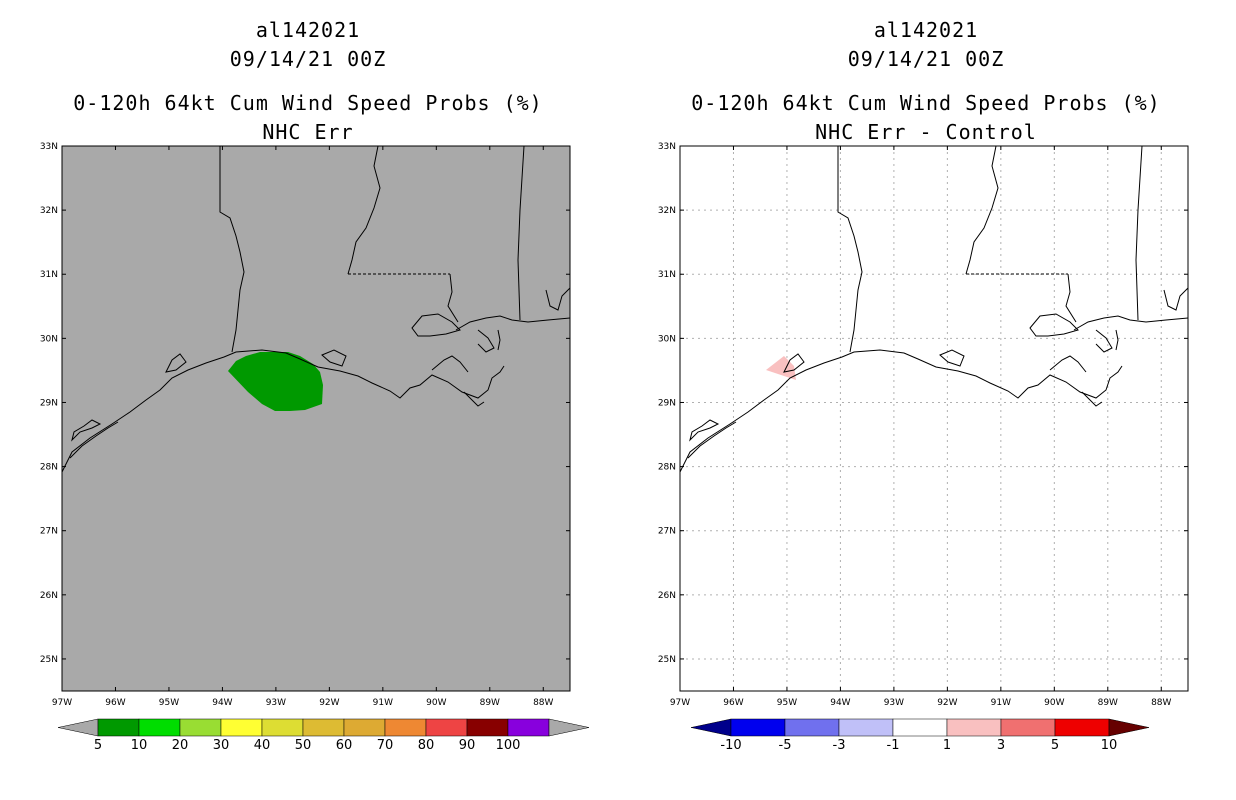 The image size is (1236, 800). Describe the element at coordinates (275, 381) in the screenshot. I see `probability-contour-area` at that location.